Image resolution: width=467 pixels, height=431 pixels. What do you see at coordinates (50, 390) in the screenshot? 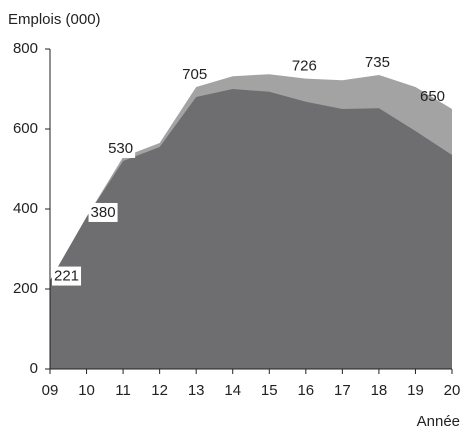
I see `x-tick-label: 09` at bounding box center [50, 390].